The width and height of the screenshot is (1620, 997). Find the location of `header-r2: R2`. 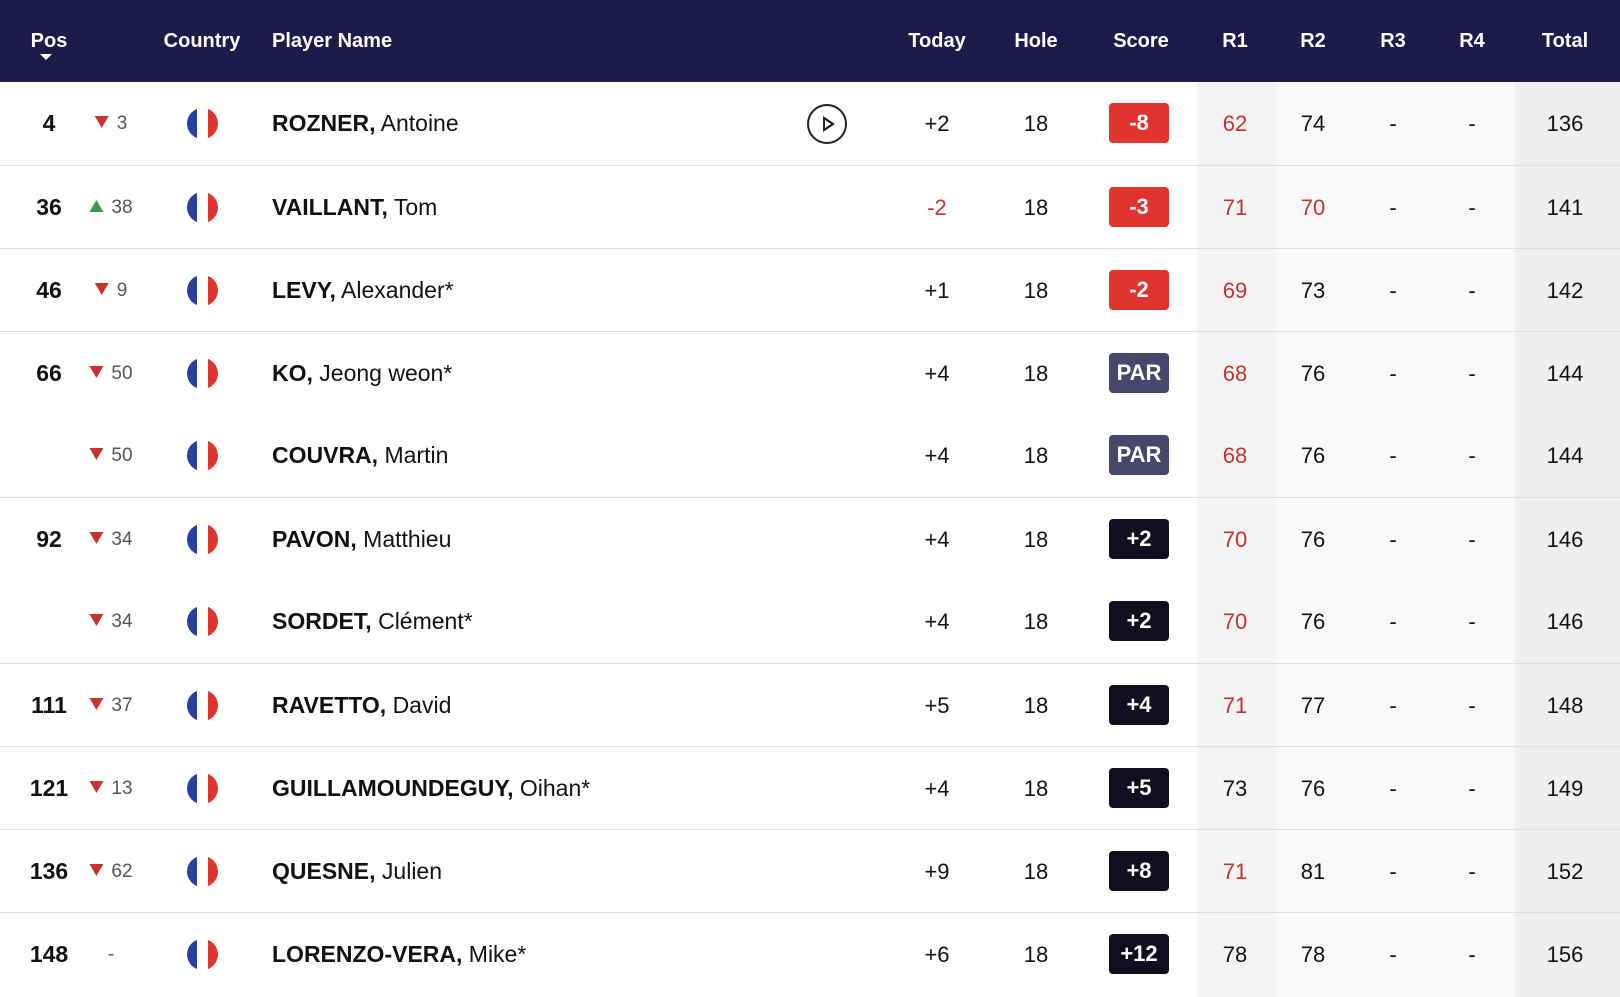

header-r2: R2 is located at coordinates (1313, 41).